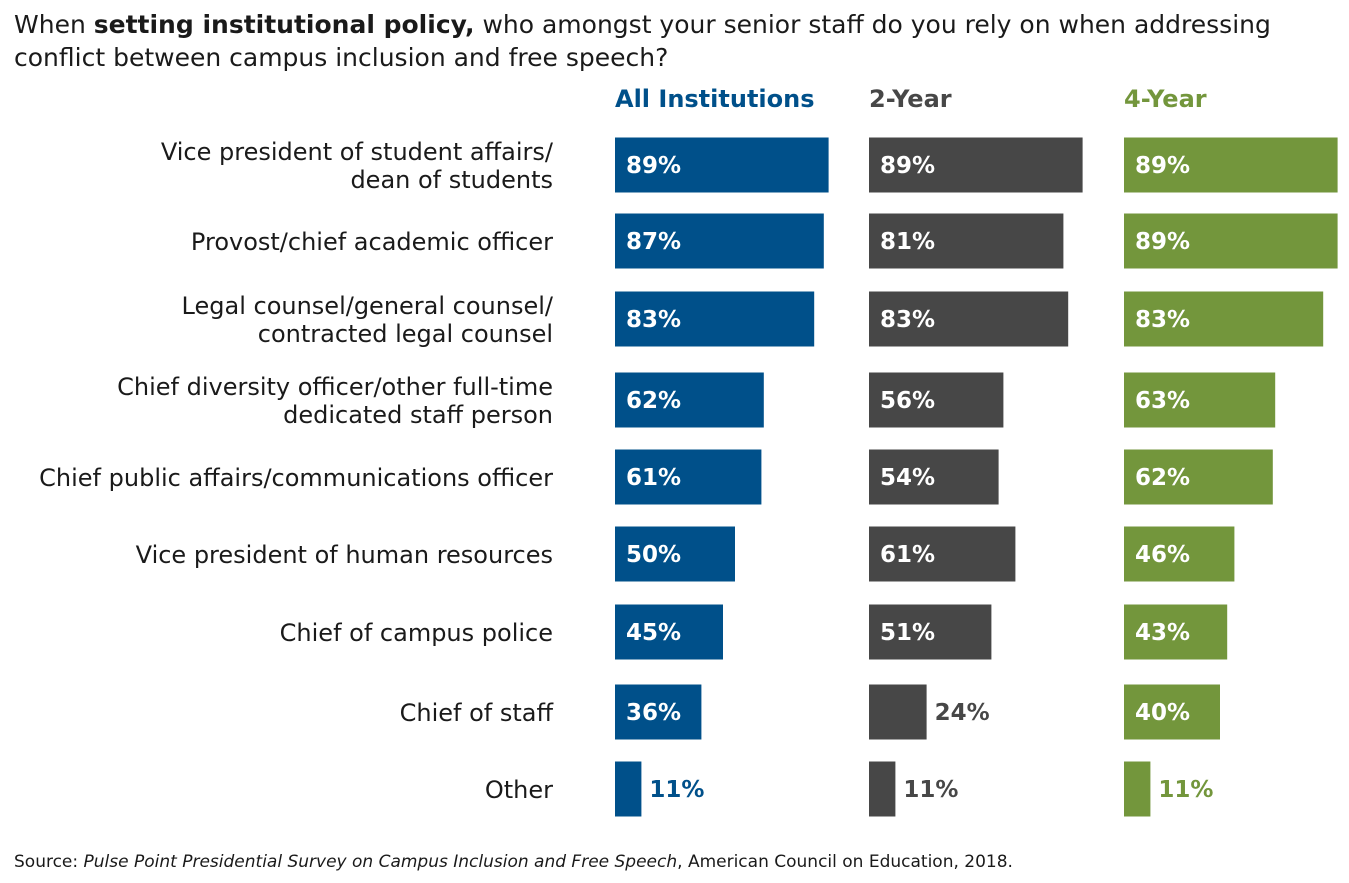  What do you see at coordinates (416, 633) in the screenshot?
I see `category-label: Chief of campus police` at bounding box center [416, 633].